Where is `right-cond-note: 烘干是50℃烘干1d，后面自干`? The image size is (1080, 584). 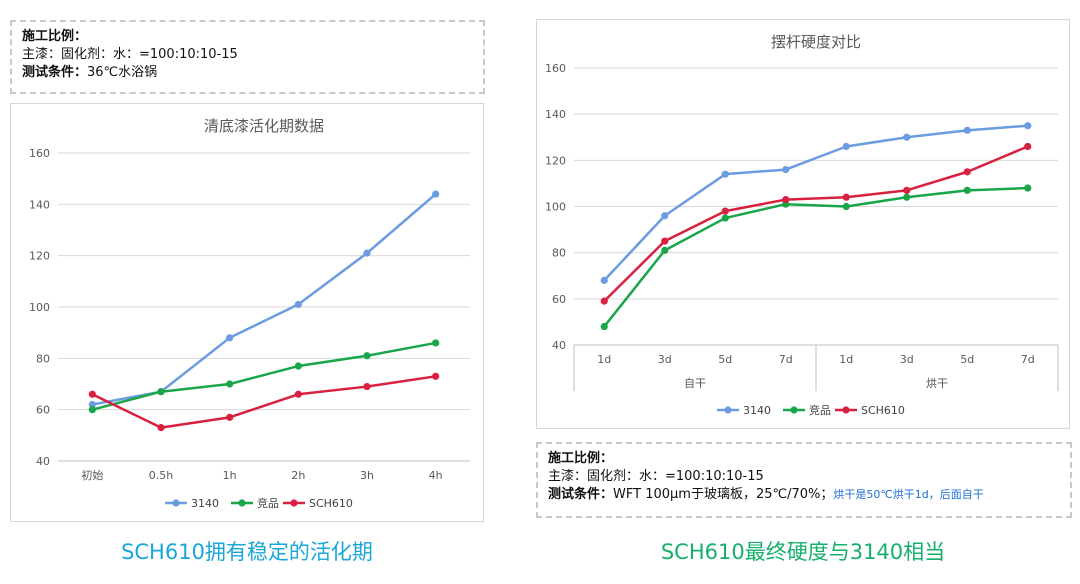 right-cond-note: 烘干是50℃烘干1d，后面自干 is located at coordinates (908, 494).